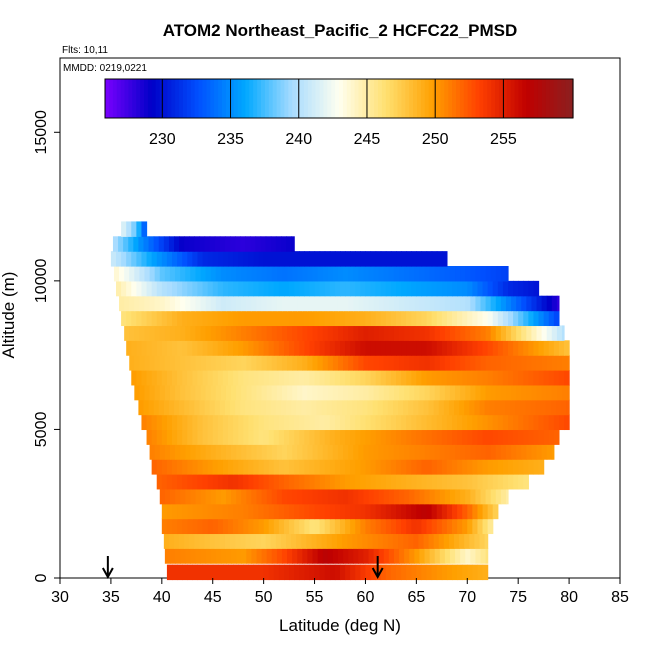 This screenshot has width=650, height=650. What do you see at coordinates (569, 597) in the screenshot?
I see `x-tick-label: 80` at bounding box center [569, 597].